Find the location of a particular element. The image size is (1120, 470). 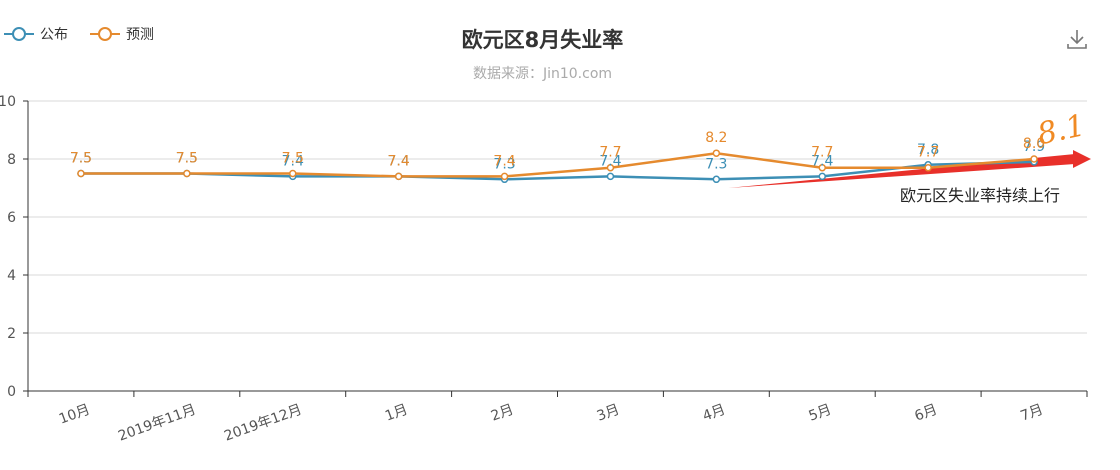

data-label-s1-4: 7.4 is located at coordinates (504, 161).